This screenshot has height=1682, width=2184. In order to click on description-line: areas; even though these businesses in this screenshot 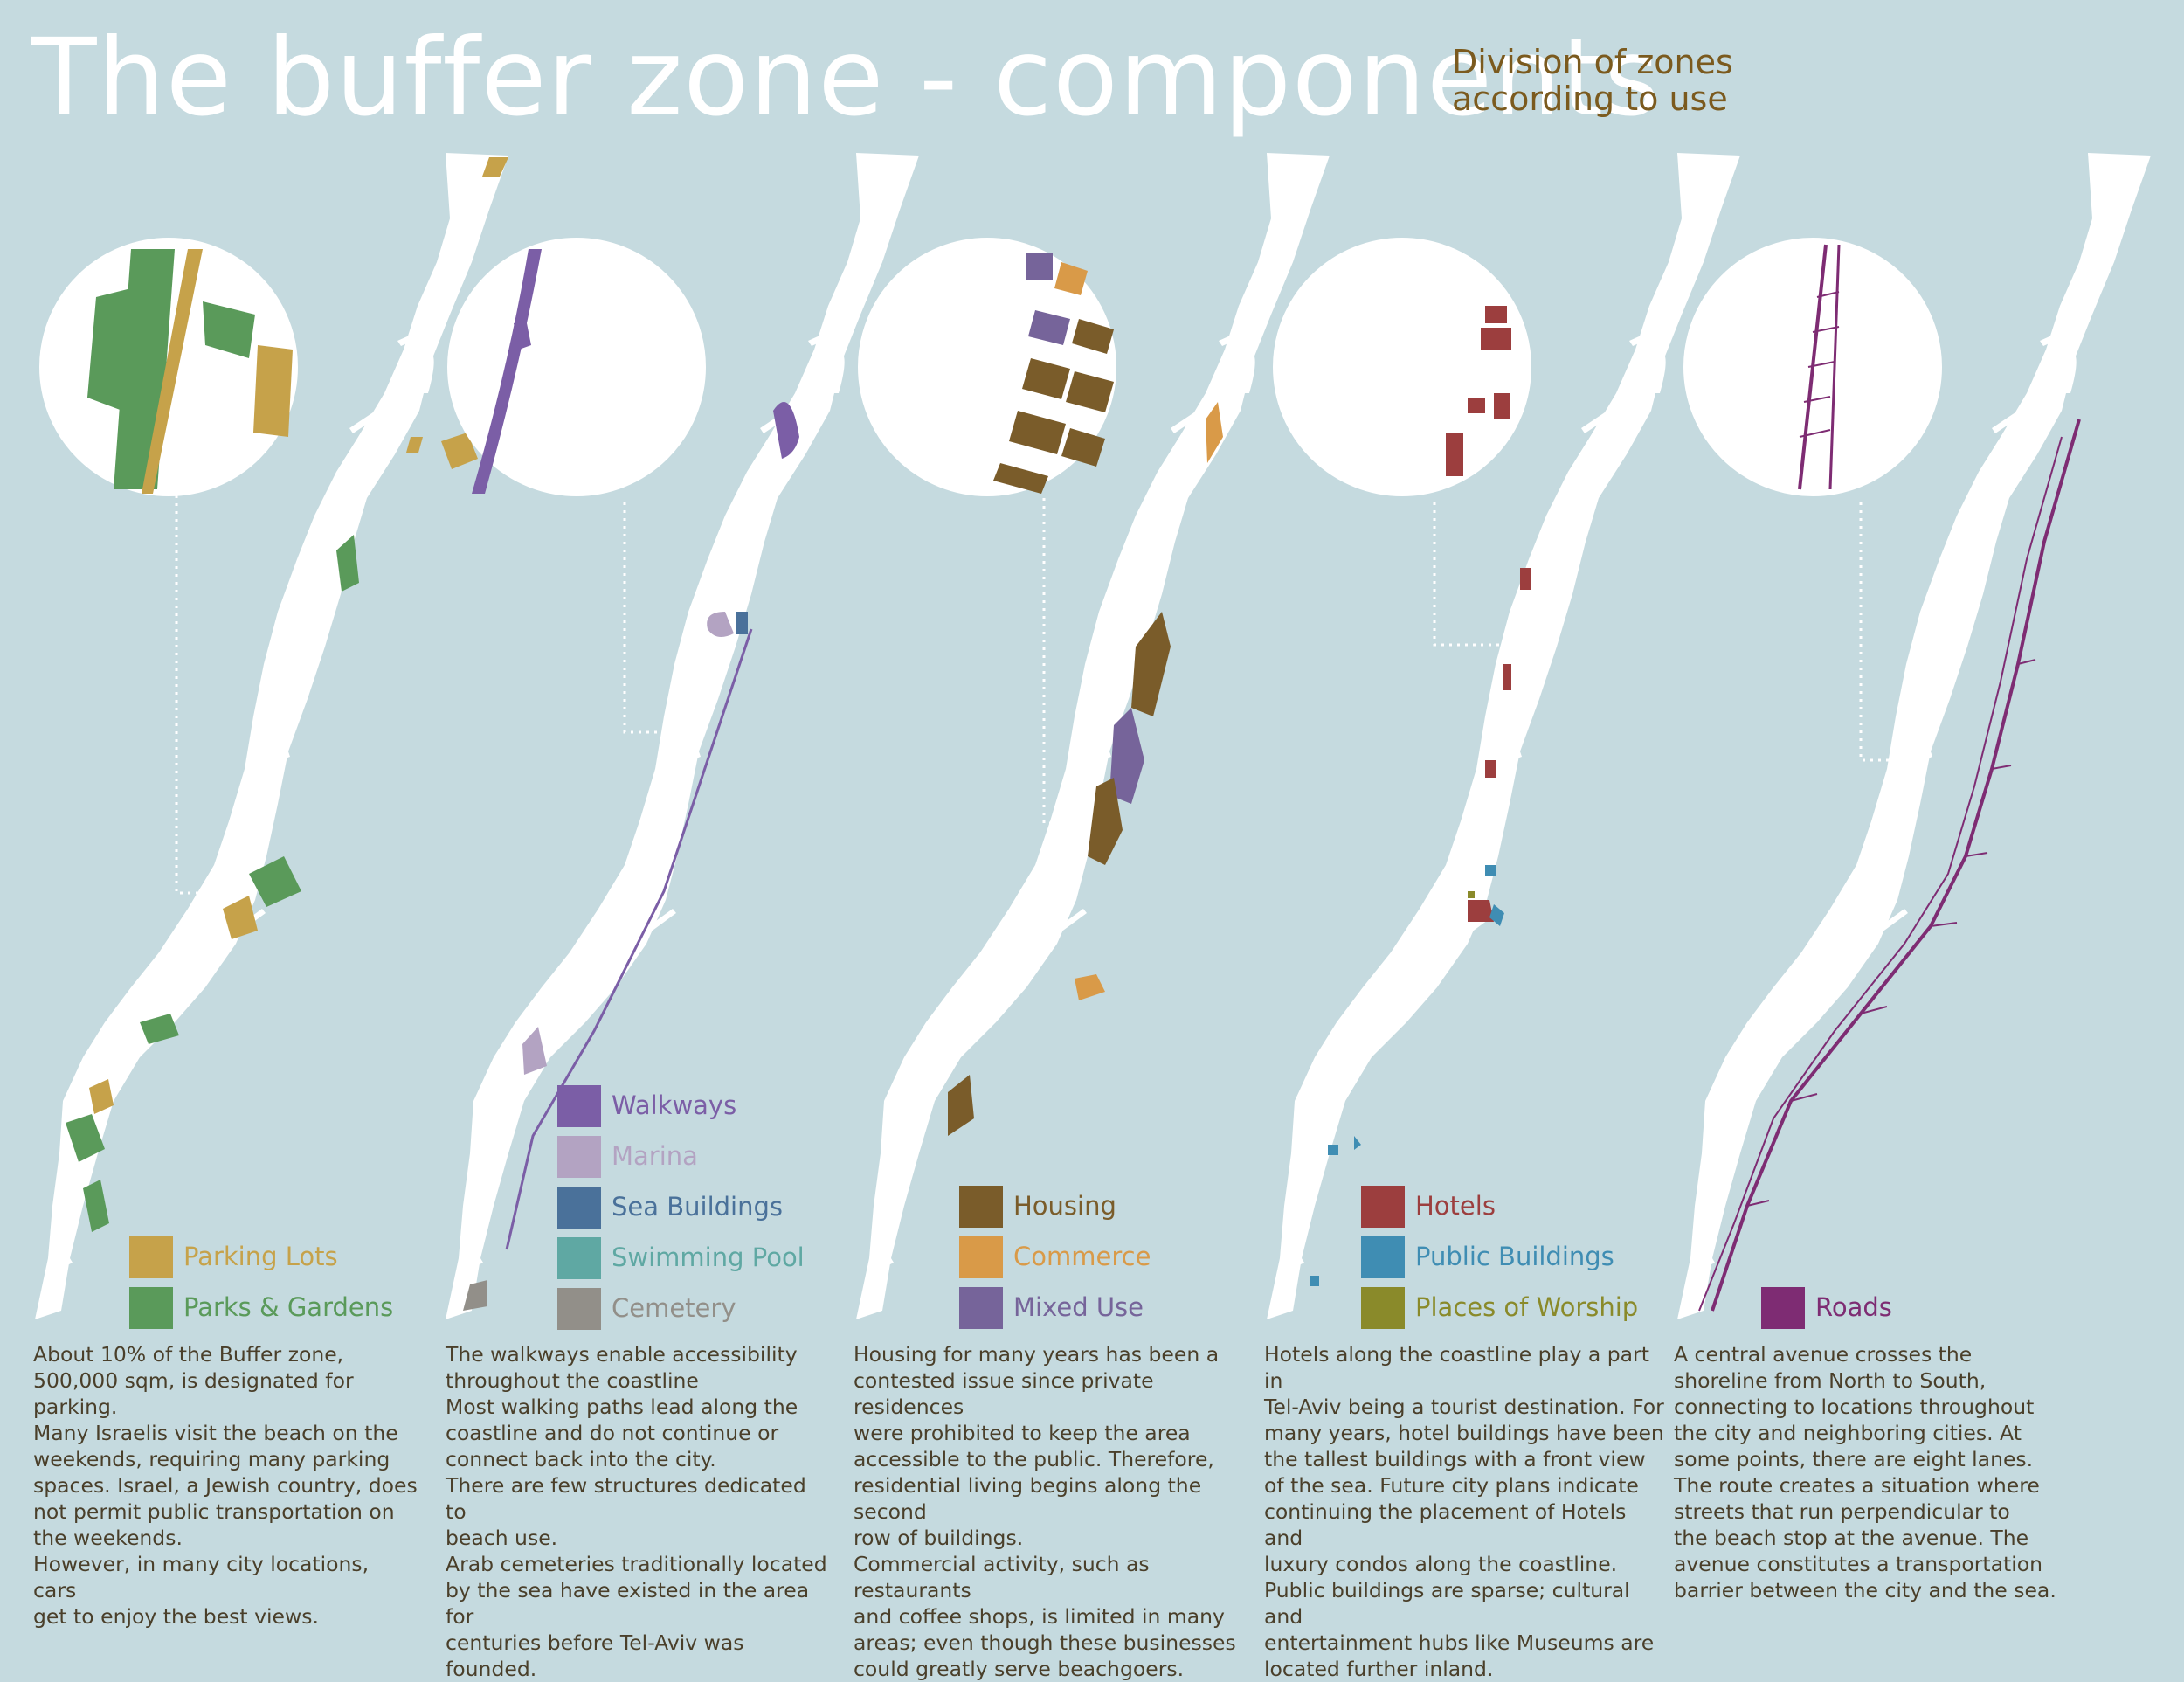, I will do `click(1045, 1642)`.